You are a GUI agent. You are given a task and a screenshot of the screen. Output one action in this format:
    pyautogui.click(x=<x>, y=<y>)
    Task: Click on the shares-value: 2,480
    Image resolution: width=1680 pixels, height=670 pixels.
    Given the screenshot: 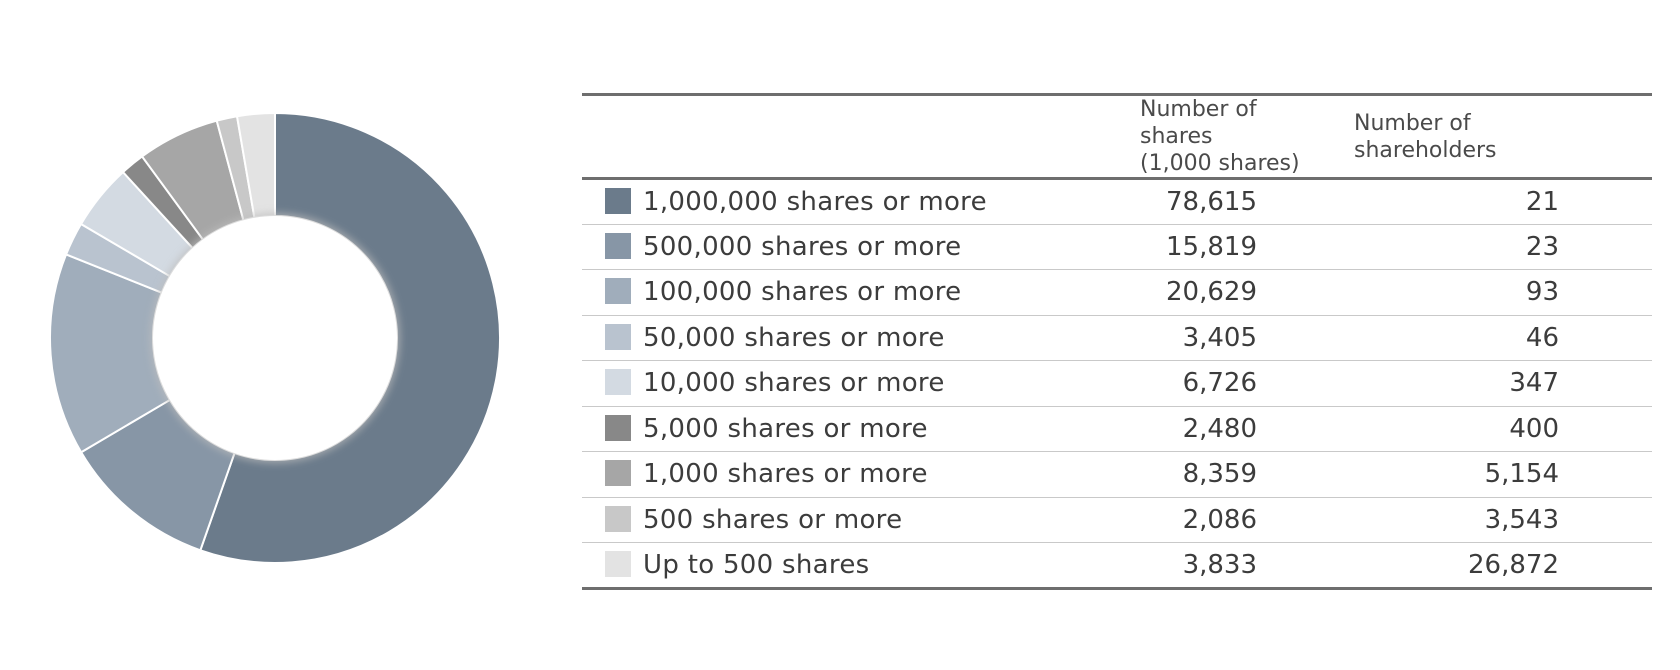 What is the action you would take?
    pyautogui.click(x=1199, y=429)
    